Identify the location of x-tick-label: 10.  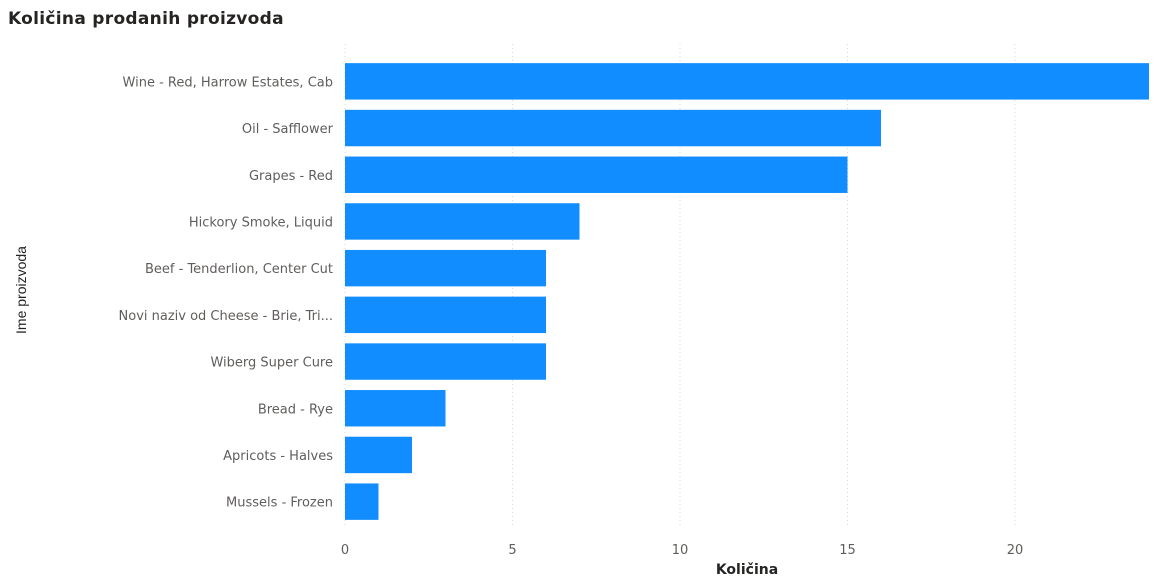
(680, 550).